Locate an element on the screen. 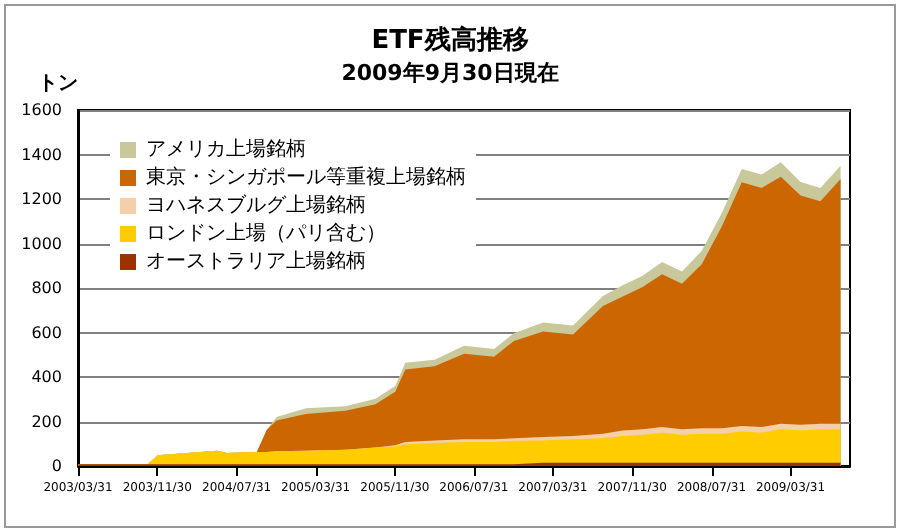 This screenshot has width=900, height=532. legend-label: アメリカ上場銘柄 is located at coordinates (226, 149).